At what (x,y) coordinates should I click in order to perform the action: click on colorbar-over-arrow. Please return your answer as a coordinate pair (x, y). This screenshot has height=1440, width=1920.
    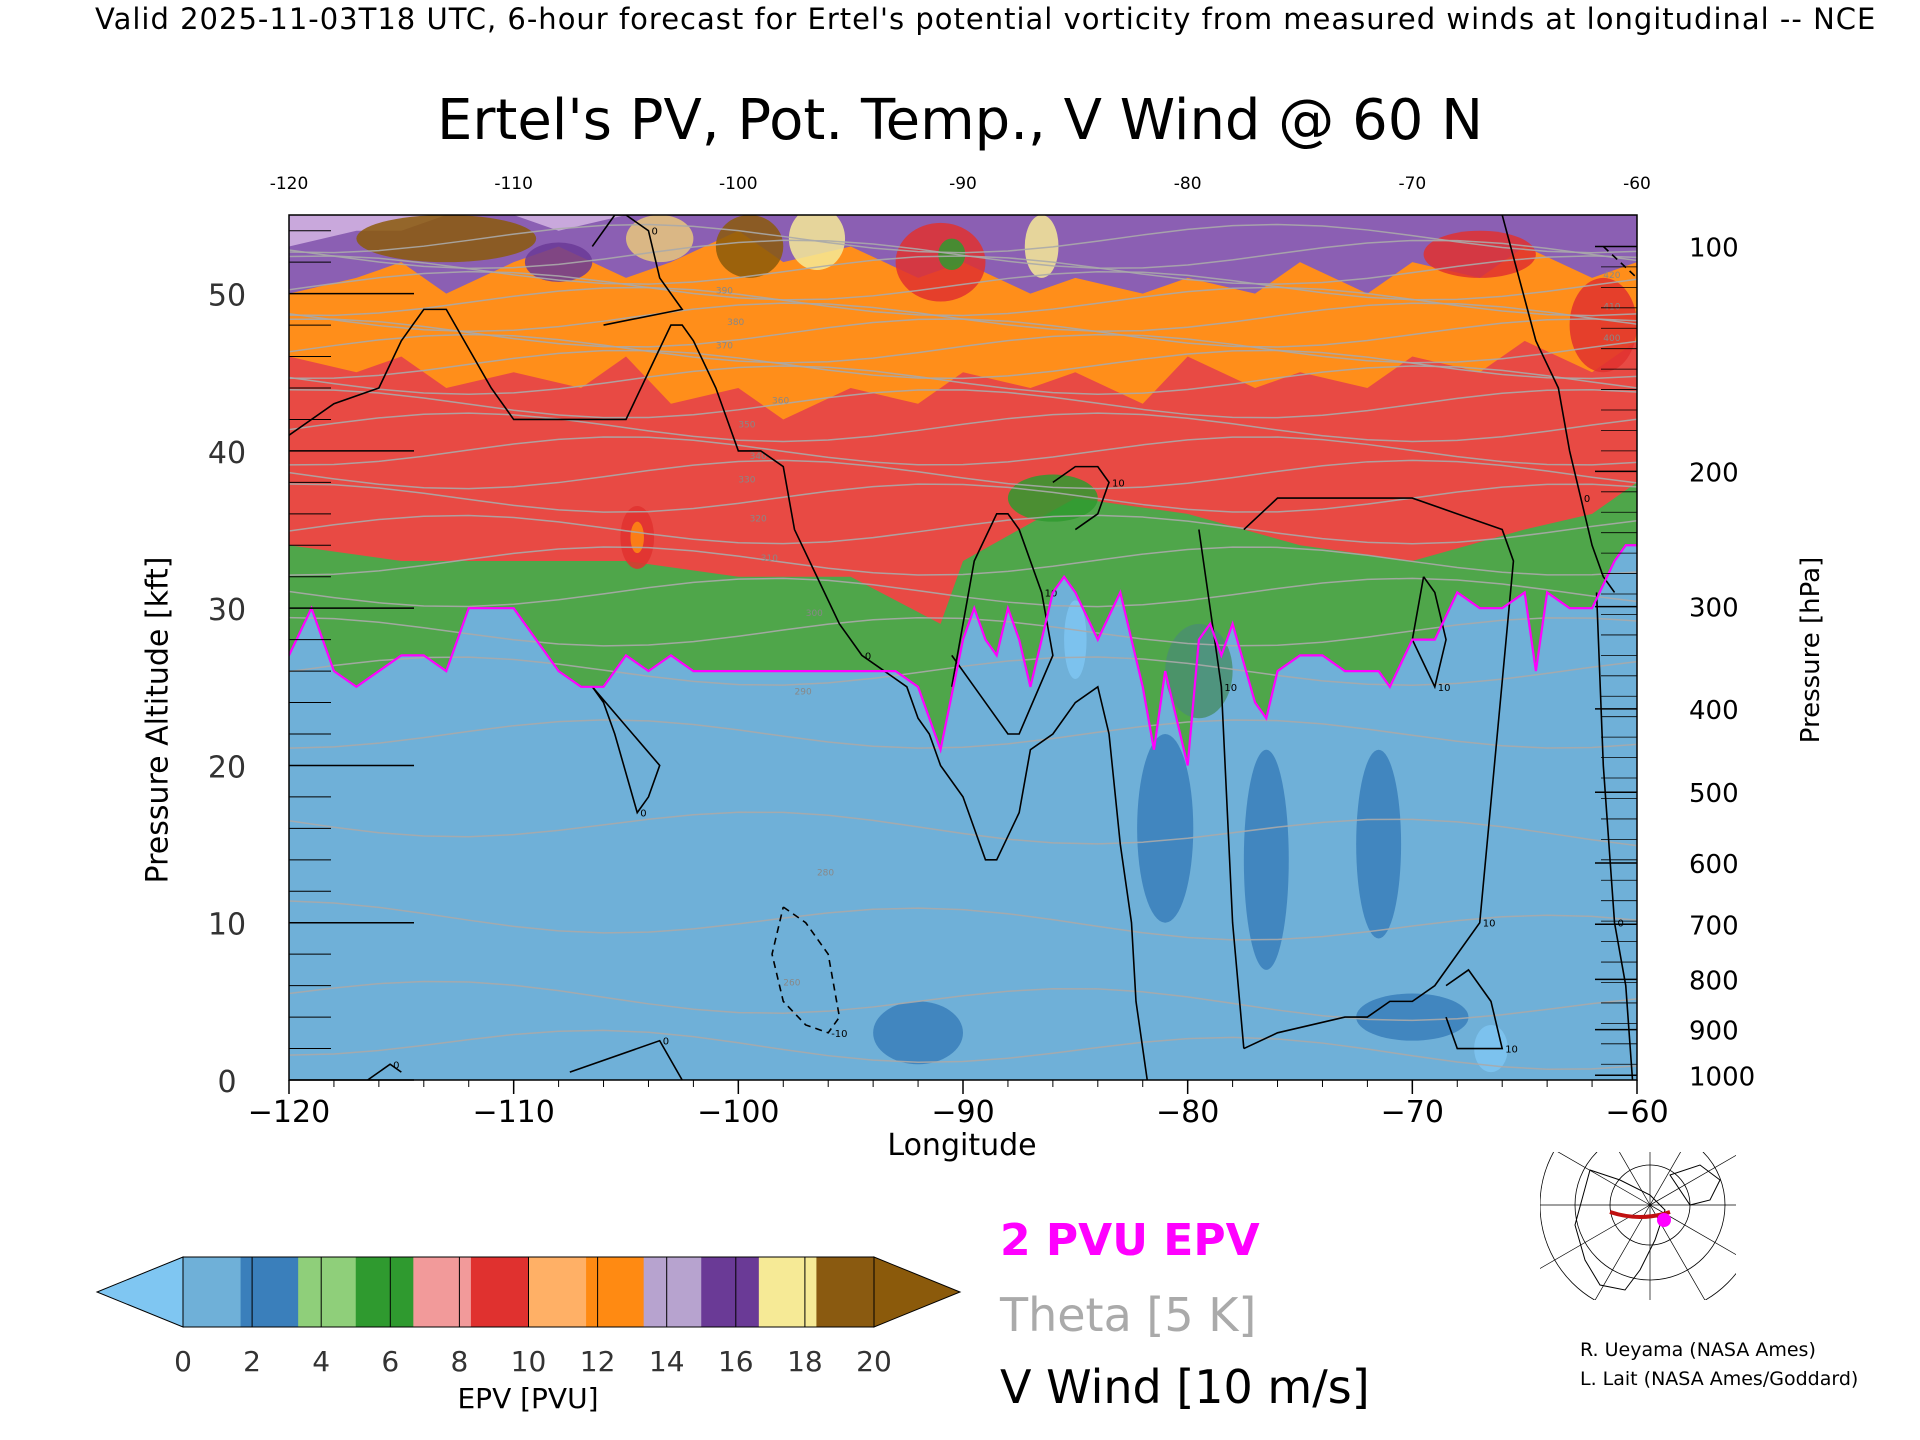
    Looking at the image, I should click on (917, 1292).